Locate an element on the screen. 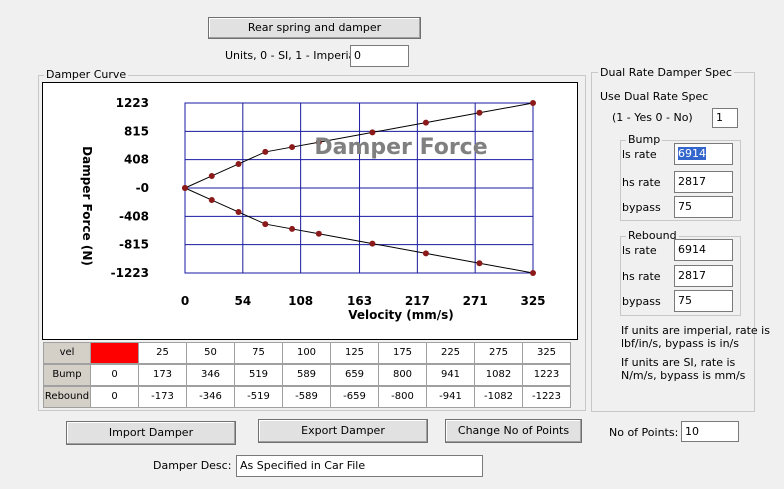 The height and width of the screenshot is (489, 784). table-cell: 125 is located at coordinates (354, 353).